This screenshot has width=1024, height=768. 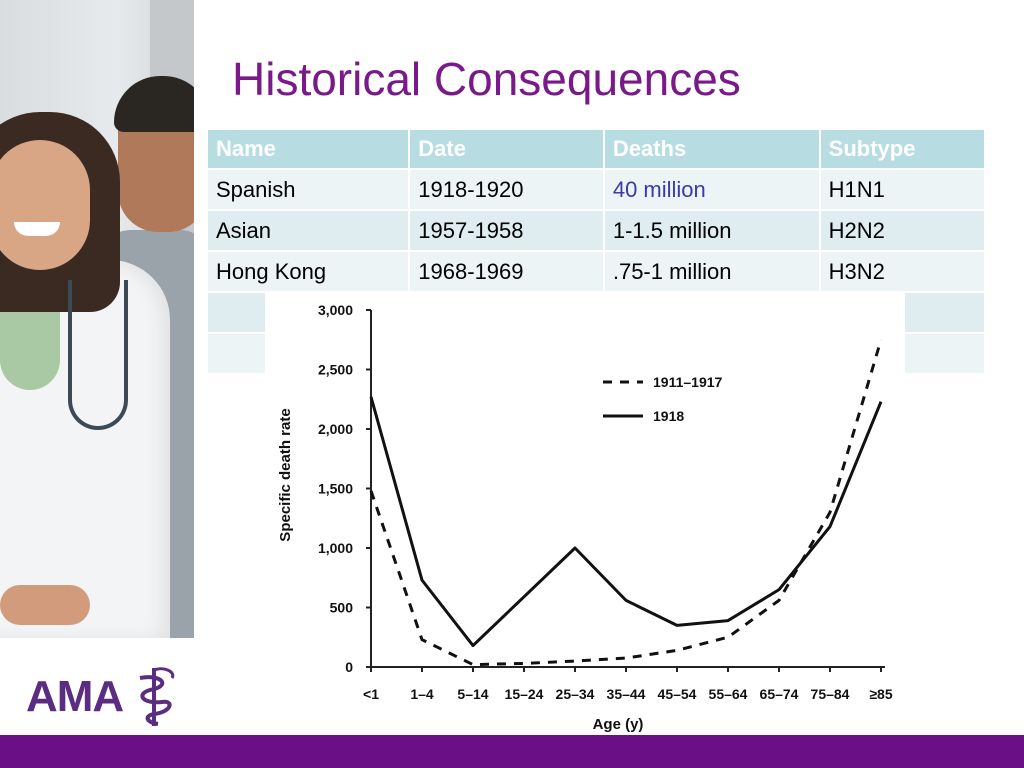 I want to click on y-tick-label: 1,000, so click(x=335, y=548).